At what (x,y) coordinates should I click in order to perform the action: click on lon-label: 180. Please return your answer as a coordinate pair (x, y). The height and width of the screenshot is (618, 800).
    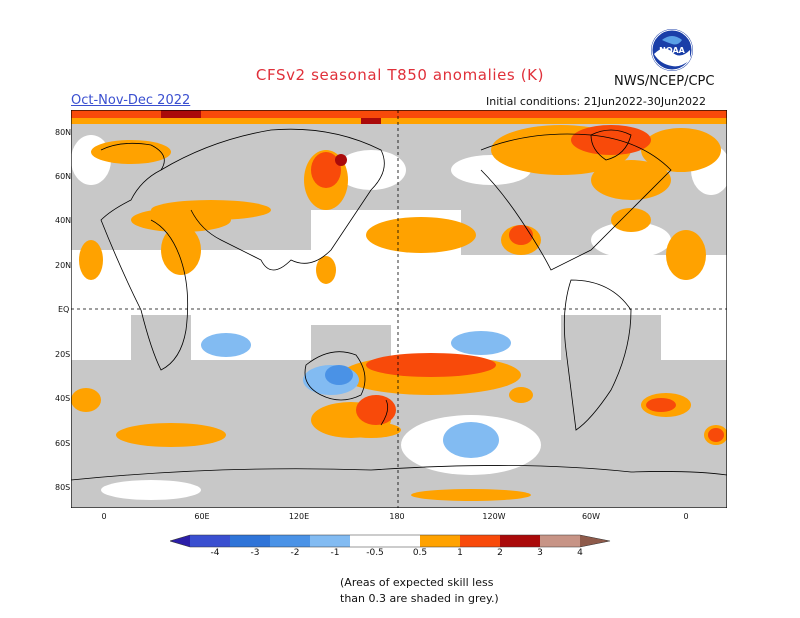
    Looking at the image, I should click on (397, 516).